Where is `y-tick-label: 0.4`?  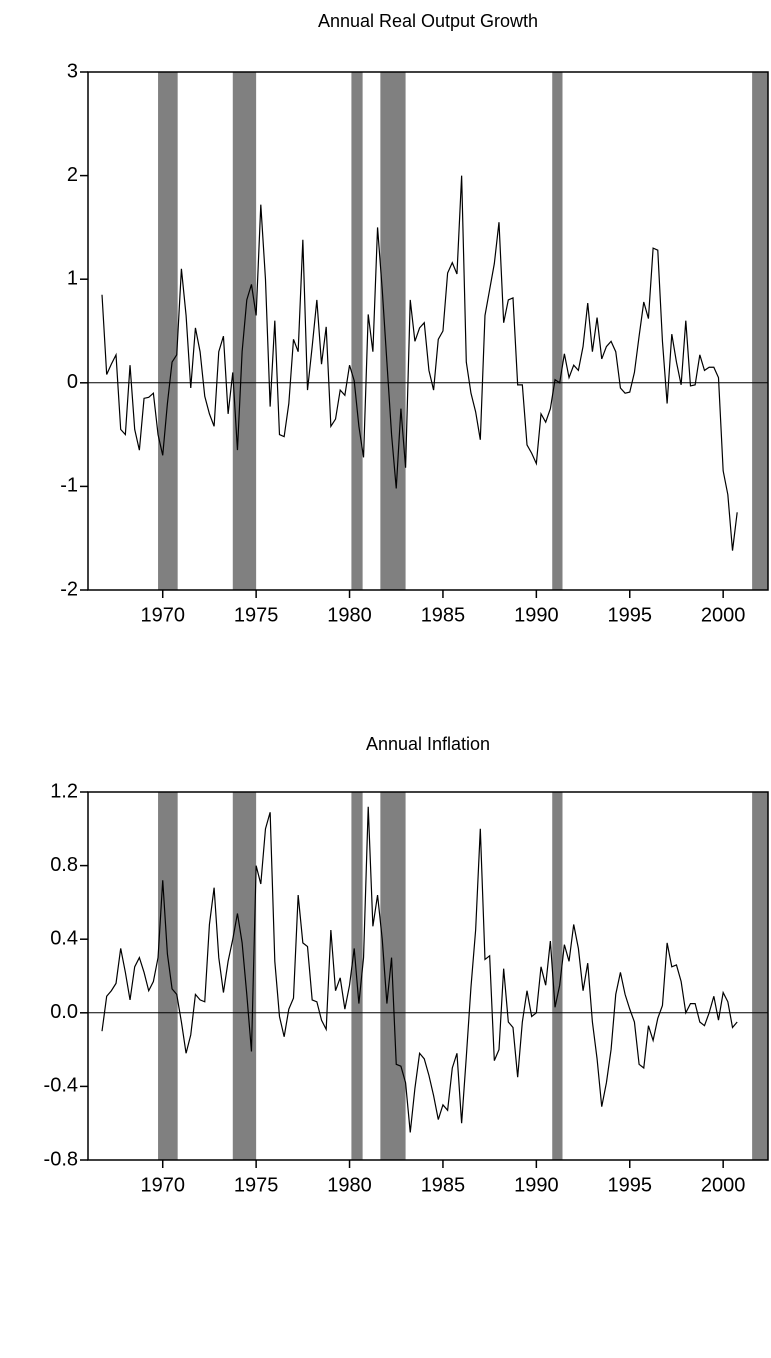
y-tick-label: 0.4 is located at coordinates (64, 938).